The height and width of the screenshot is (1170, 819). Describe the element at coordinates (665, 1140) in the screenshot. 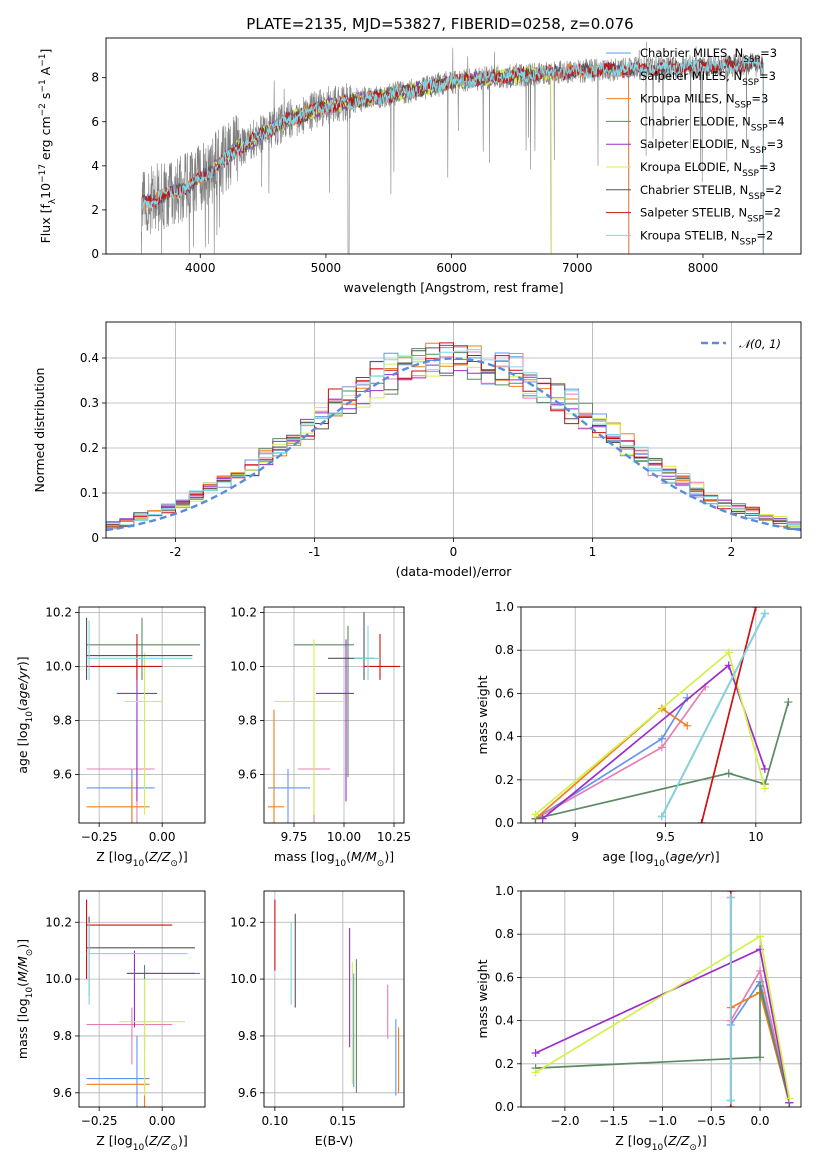

I see `weight-z-xlabel-part: (` at that location.